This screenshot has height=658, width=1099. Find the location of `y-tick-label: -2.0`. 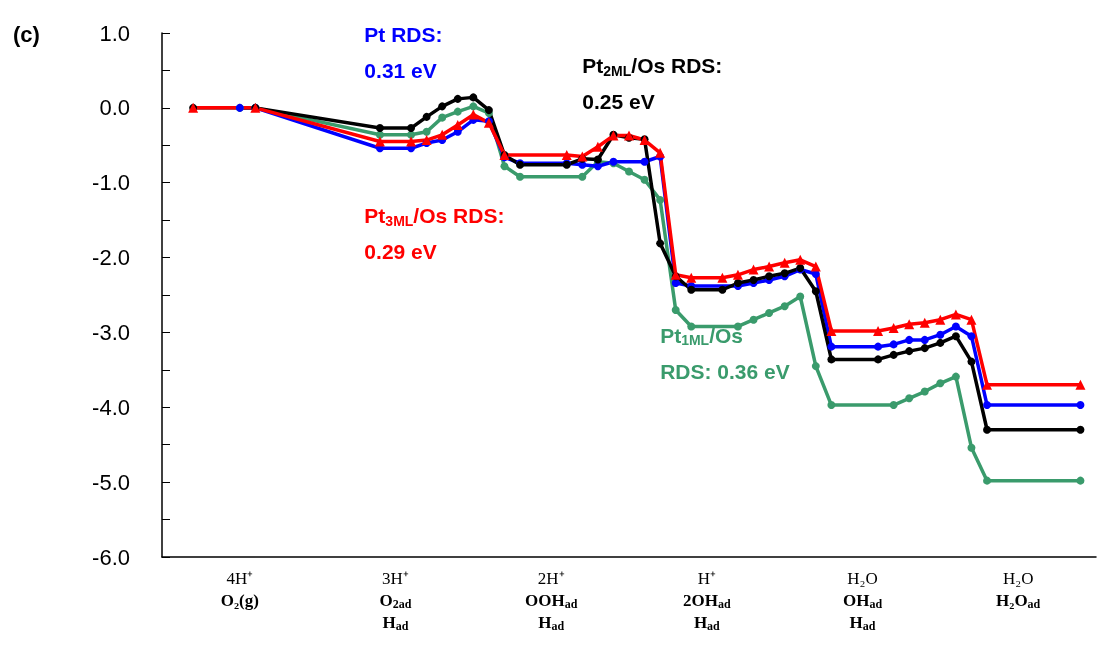

y-tick-label: -2.0 is located at coordinates (111, 258).